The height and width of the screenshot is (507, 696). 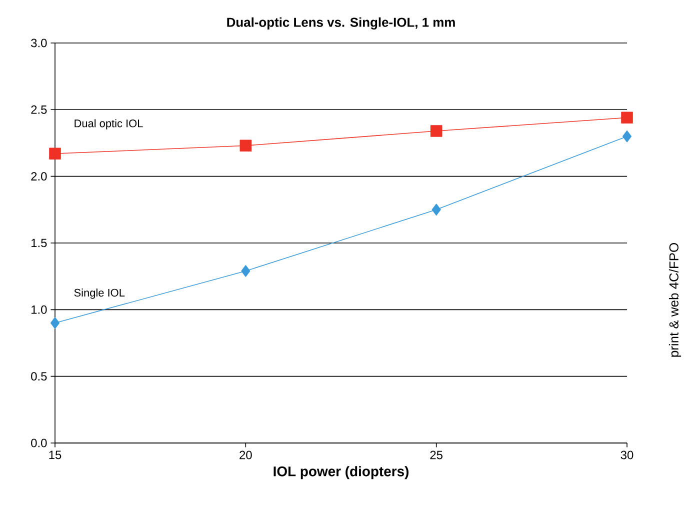 I want to click on x-tick-label: 15, so click(x=55, y=455).